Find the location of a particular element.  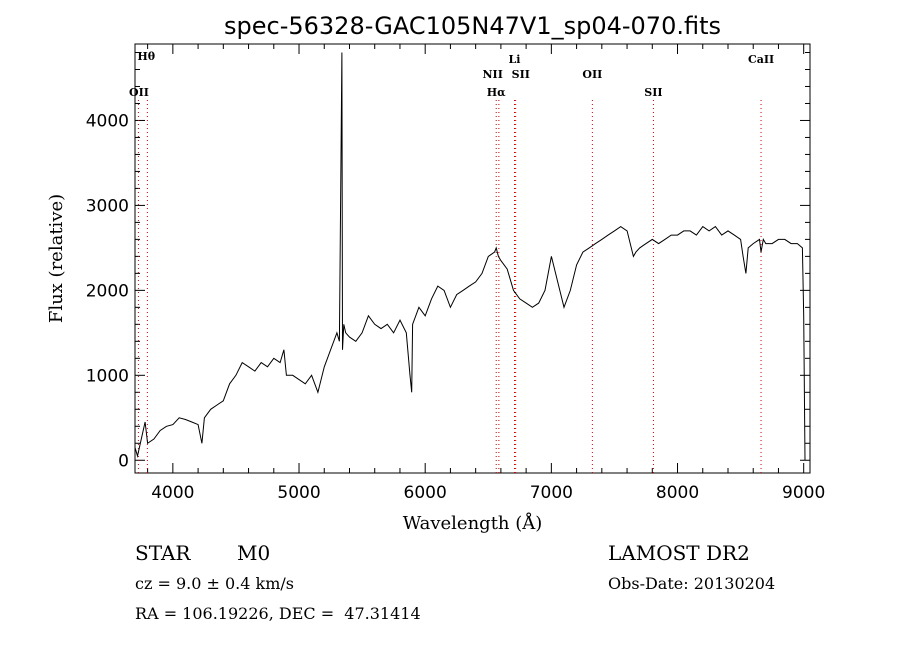

y-tick-label: 1000 is located at coordinates (107, 376).